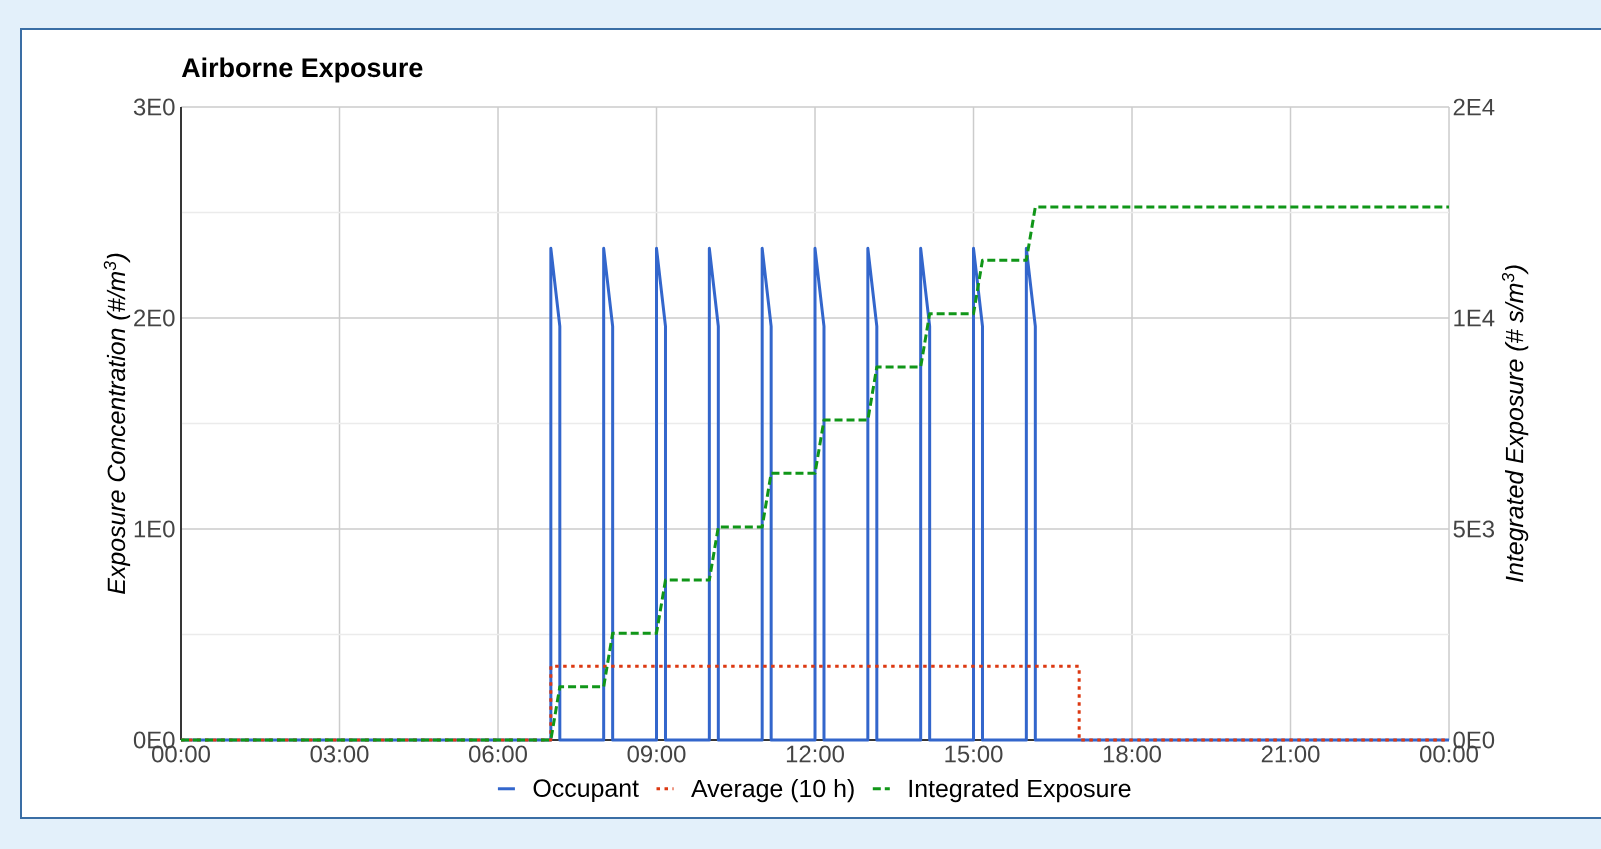  What do you see at coordinates (974, 754) in the screenshot?
I see `x-tick-label: 15:00` at bounding box center [974, 754].